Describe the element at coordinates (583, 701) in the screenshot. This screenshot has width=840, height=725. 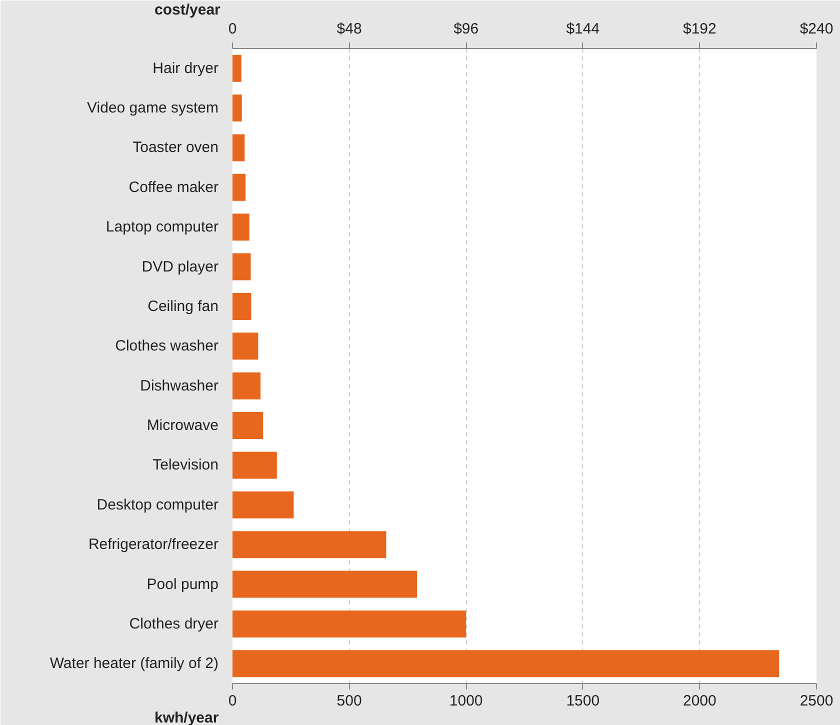
I see `x-tick-label: 1500` at that location.